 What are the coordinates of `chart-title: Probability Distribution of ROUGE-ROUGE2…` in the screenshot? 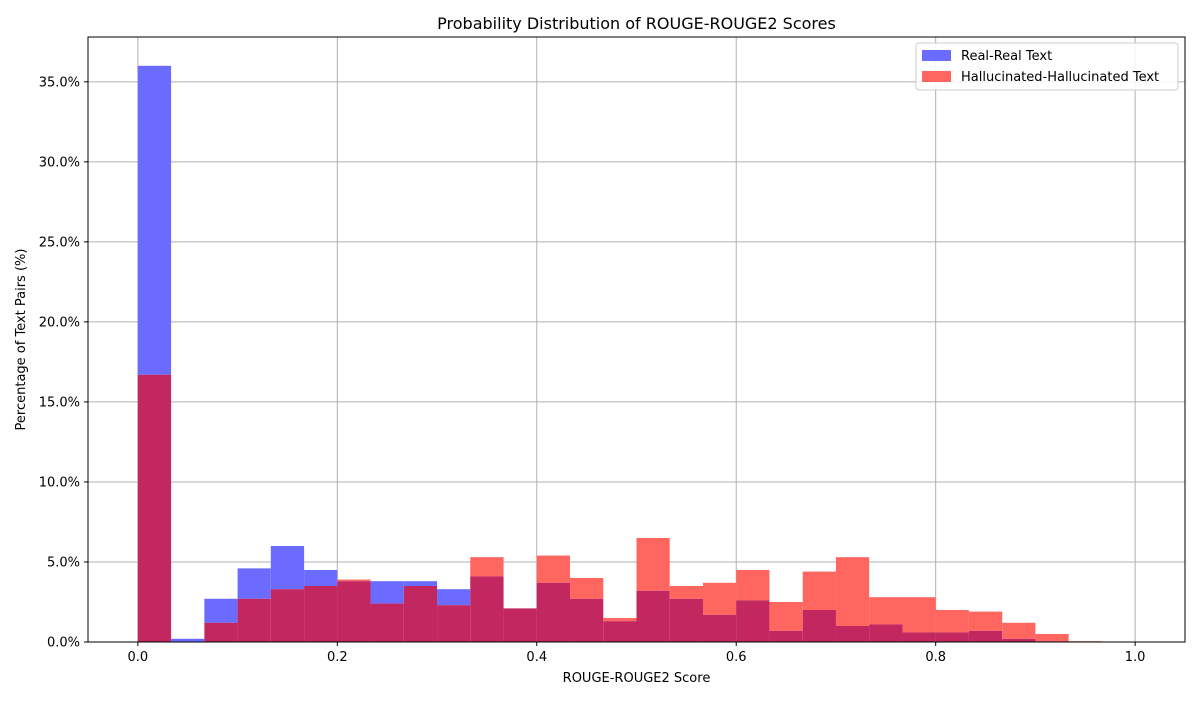 It's located at (636, 23).